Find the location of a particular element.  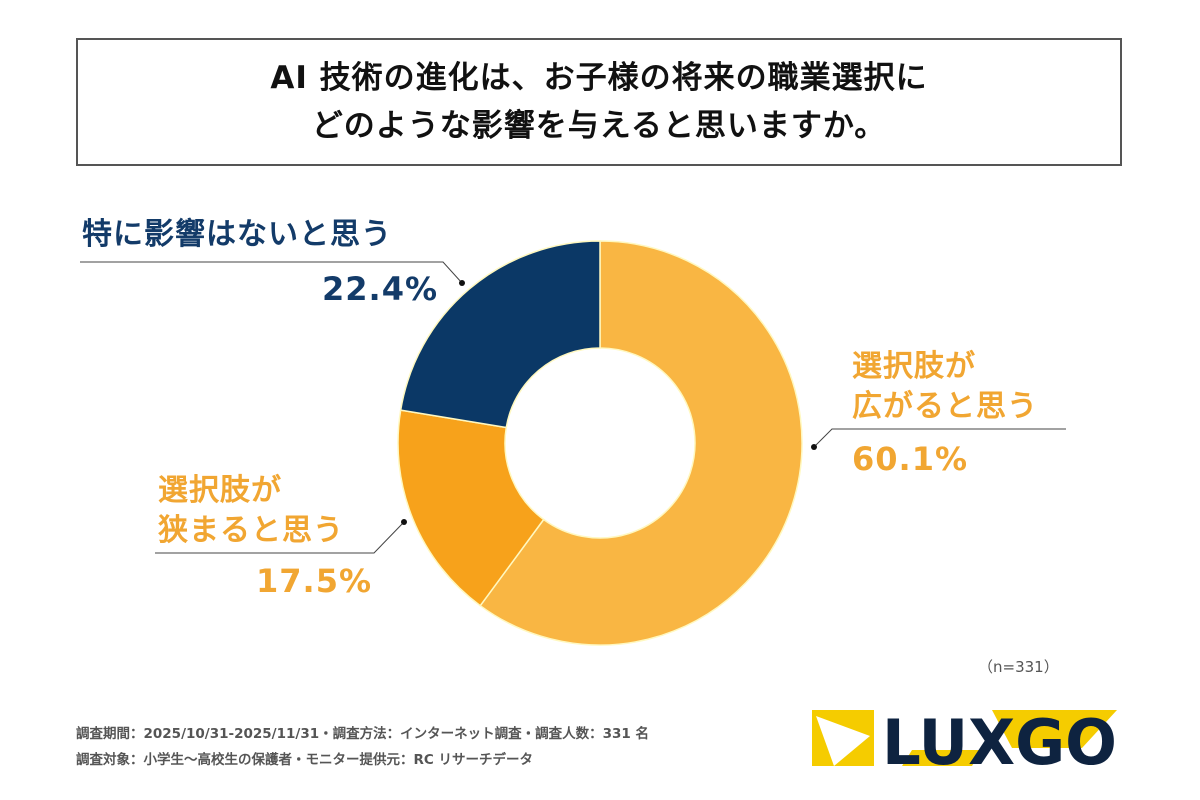

leader-line-wider is located at coordinates (939, 438).